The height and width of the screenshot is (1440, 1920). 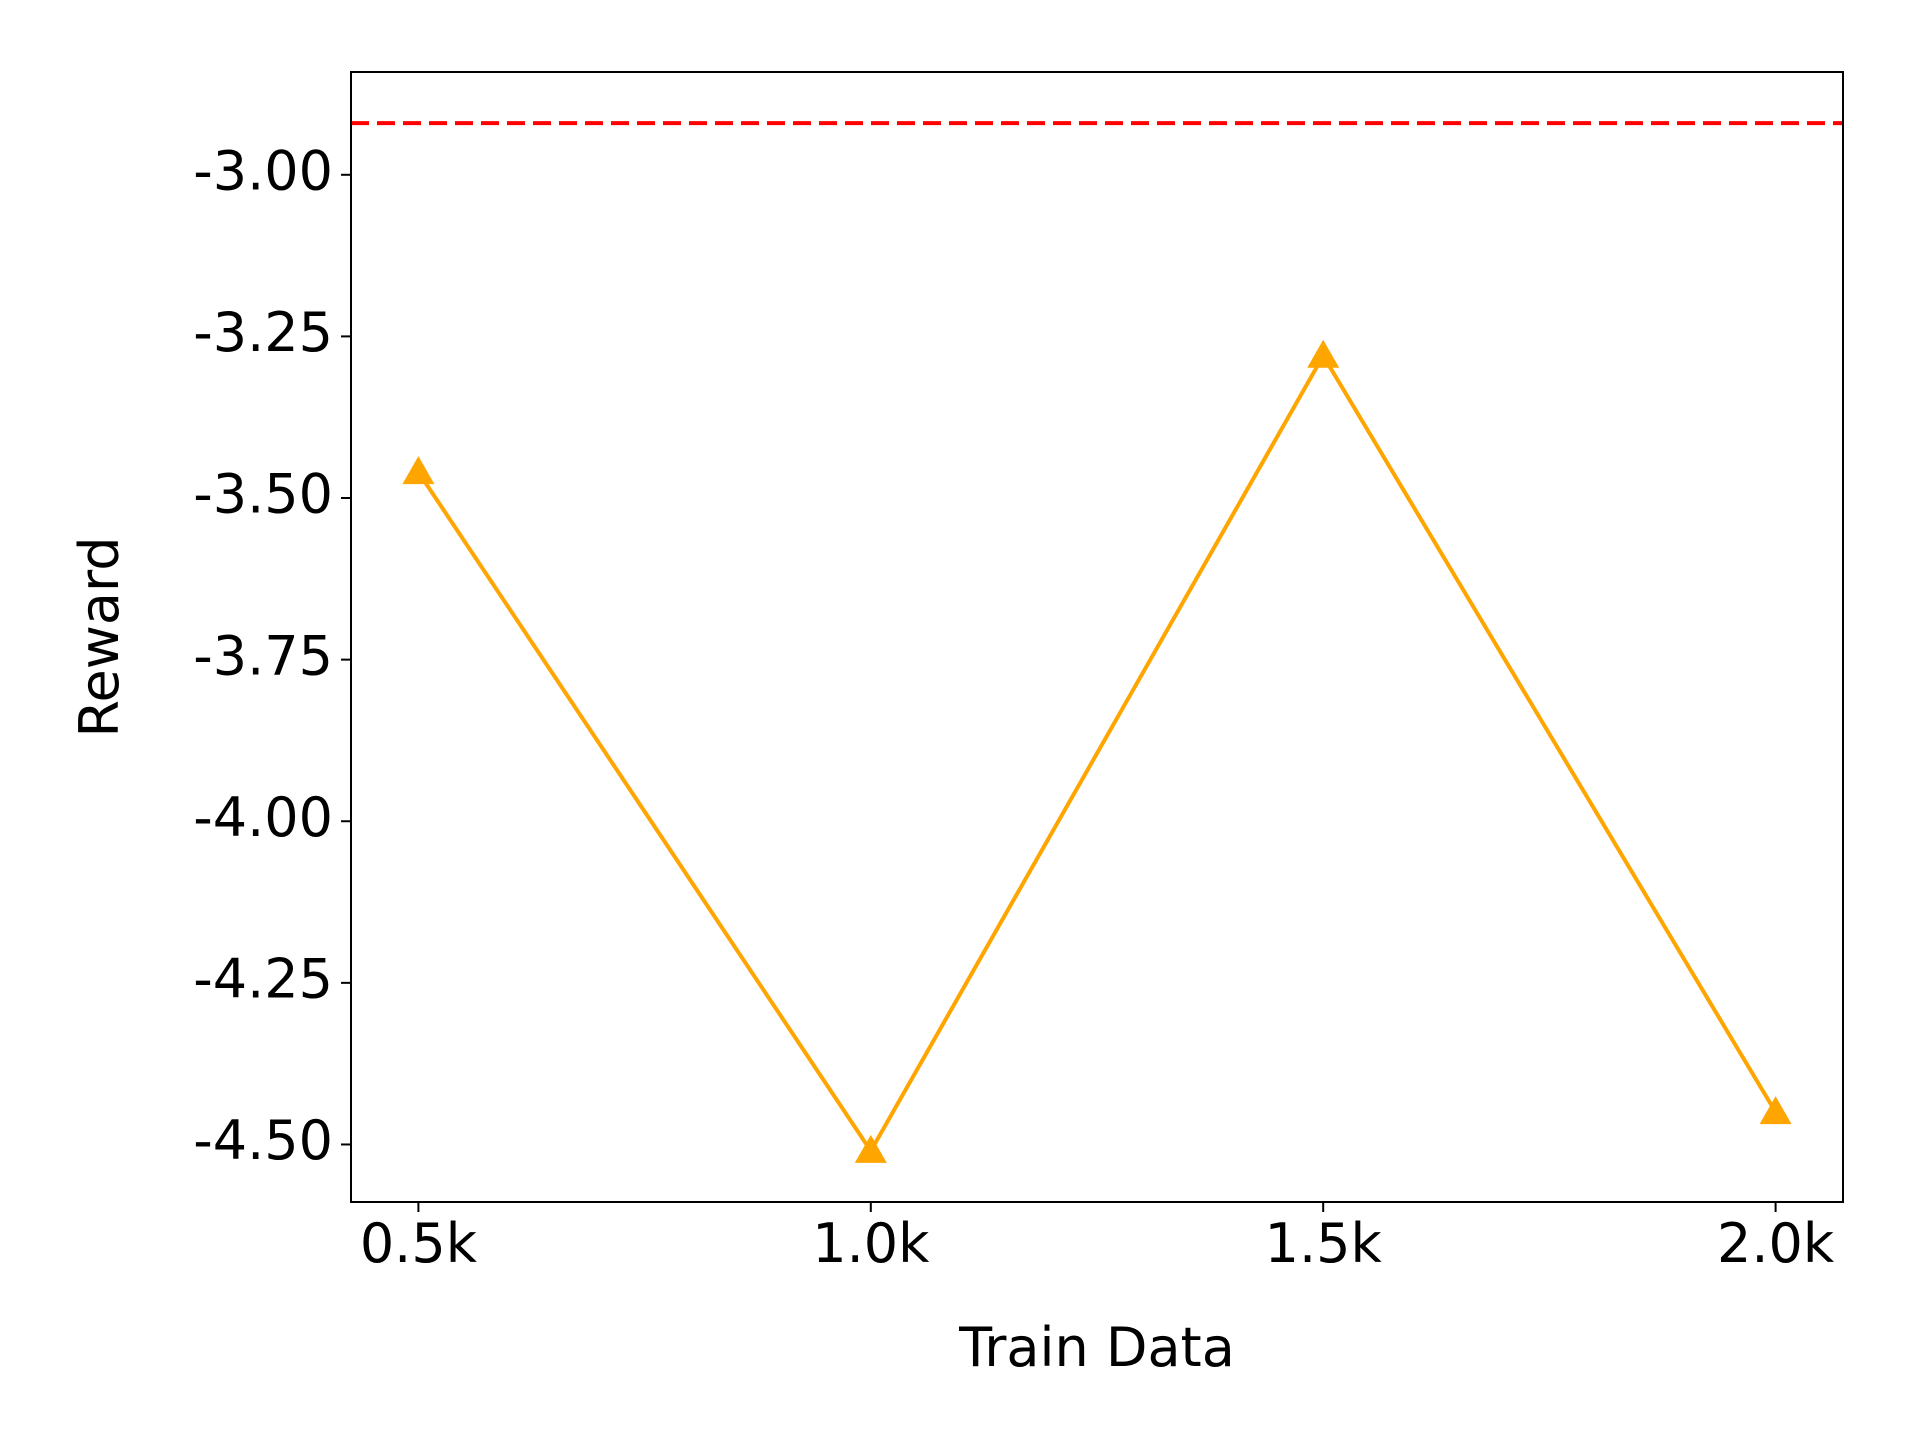 I want to click on x-tick-label: 1.5k, so click(x=1324, y=1243).